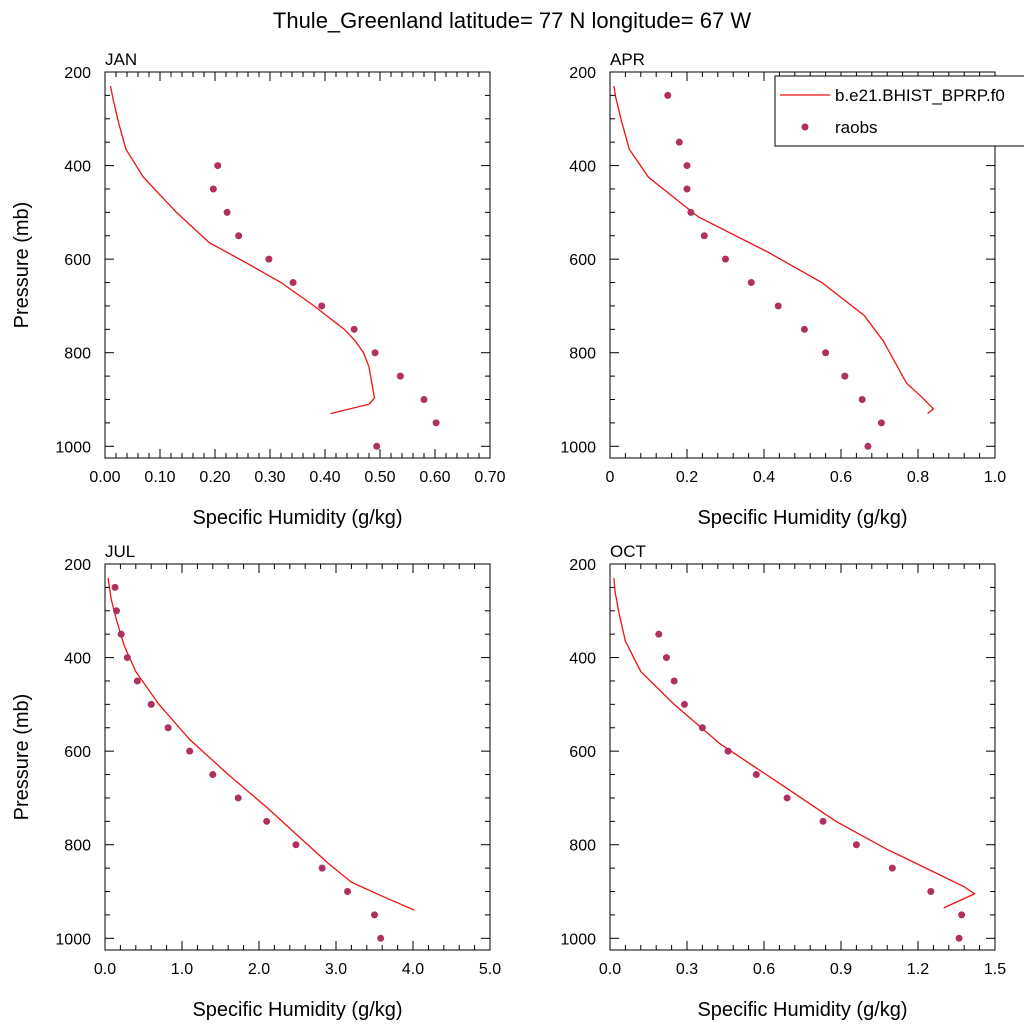 This screenshot has height=1029, width=1024. I want to click on x-tick-label: 1.2, so click(918, 969).